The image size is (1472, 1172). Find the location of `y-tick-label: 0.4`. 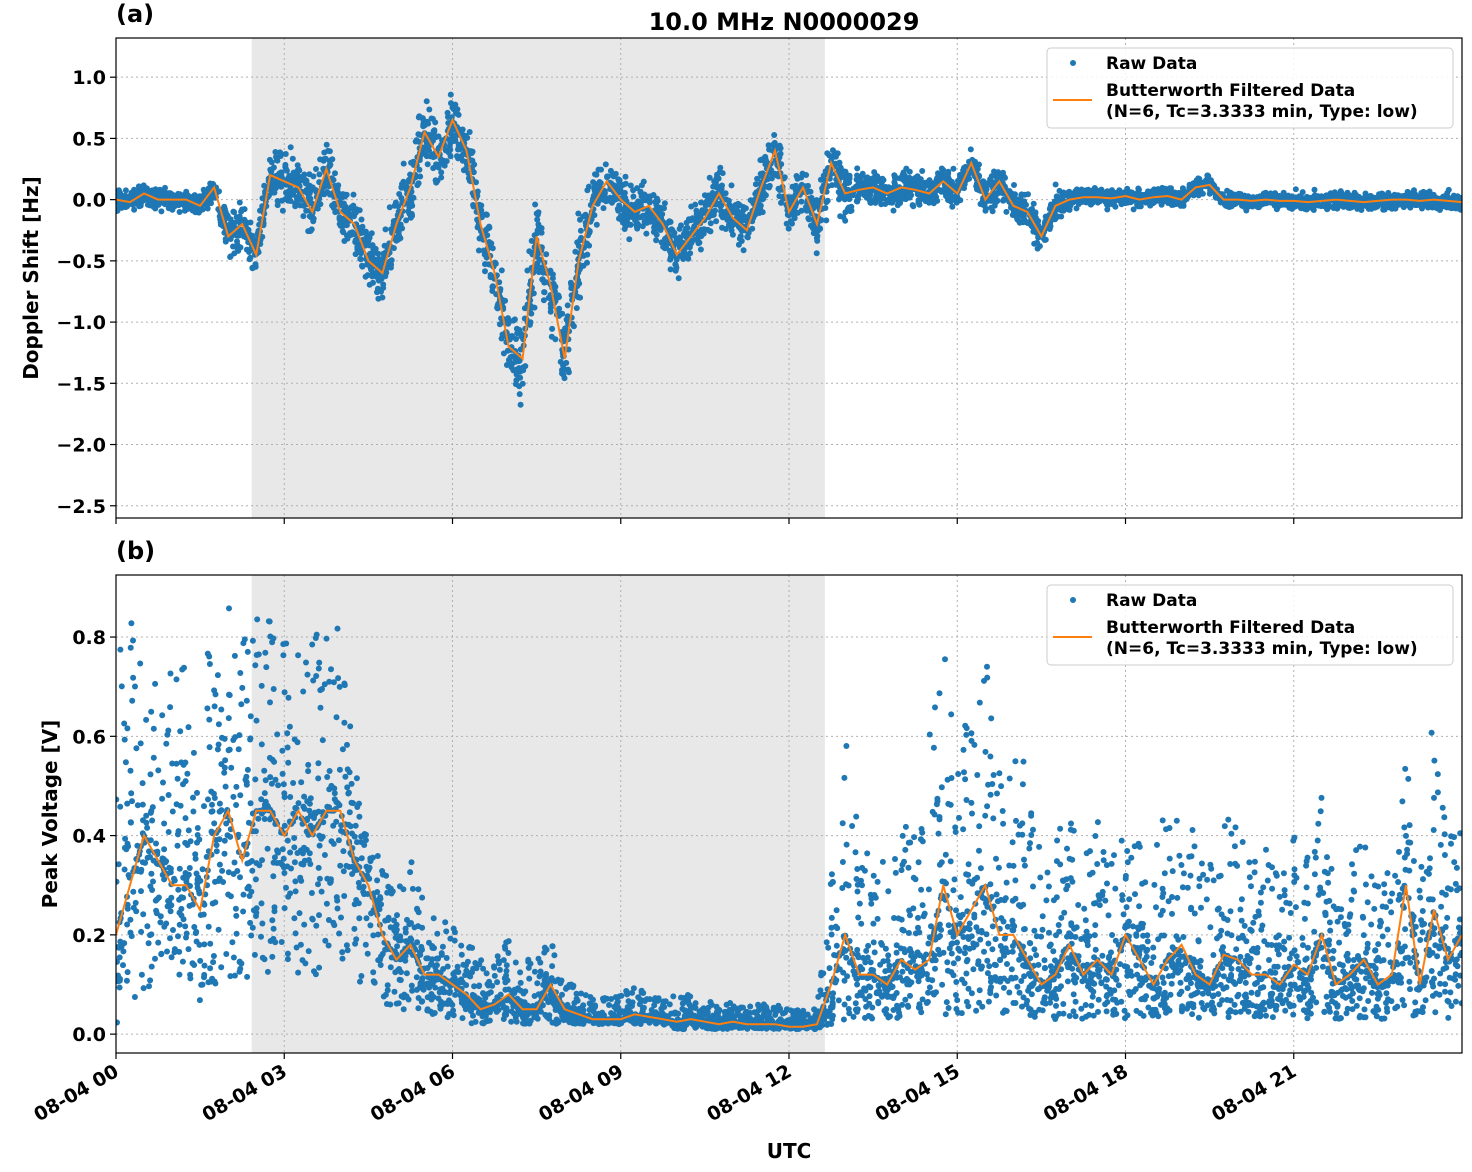

y-tick-label: 0.4 is located at coordinates (89, 837).